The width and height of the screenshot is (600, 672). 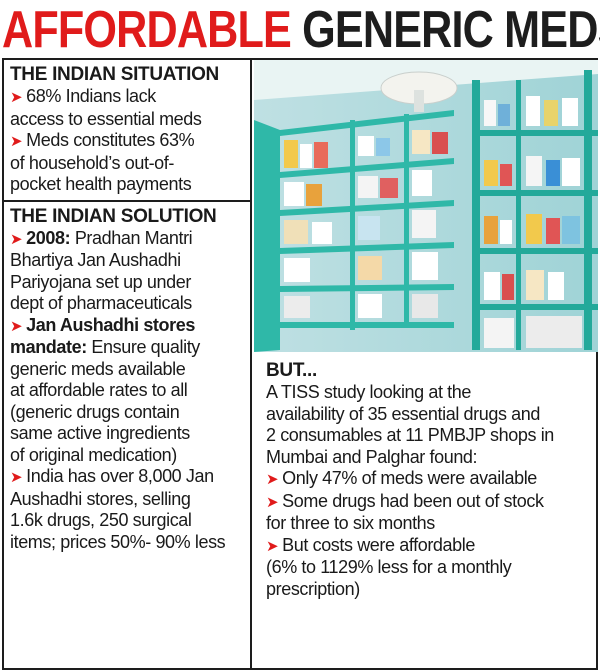 What do you see at coordinates (114, 74) in the screenshot?
I see `situation-title: THE INDIAN SITUATION` at bounding box center [114, 74].